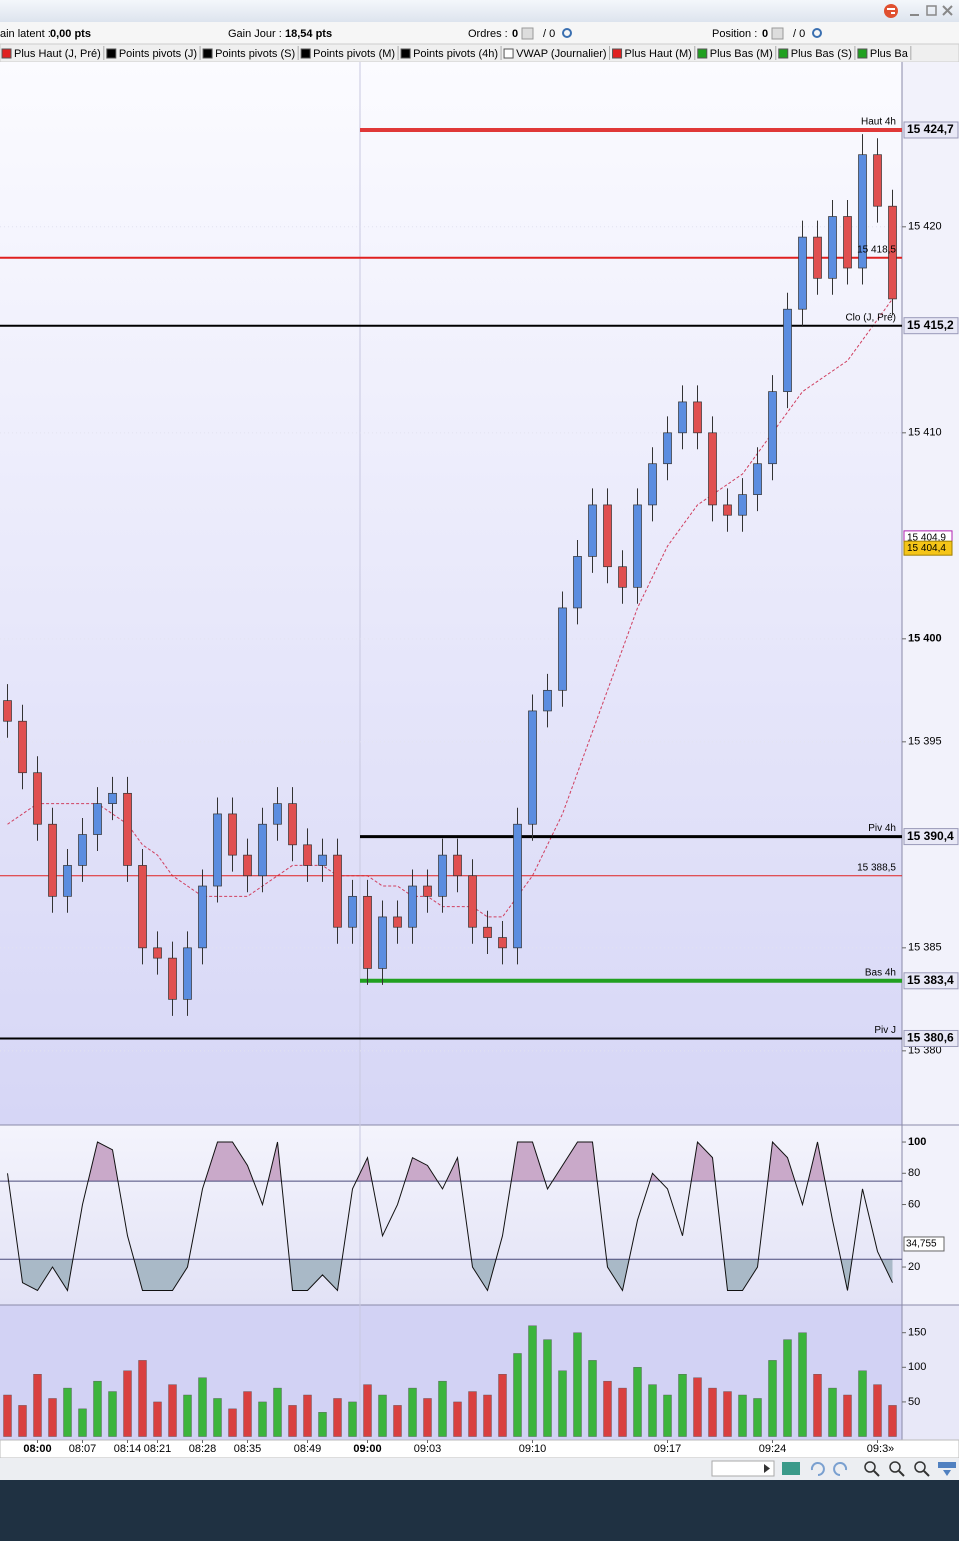 The image size is (959, 1541). Describe the element at coordinates (561, 54) in the screenshot. I see `legend-label: VWAP (Journalier)` at that location.